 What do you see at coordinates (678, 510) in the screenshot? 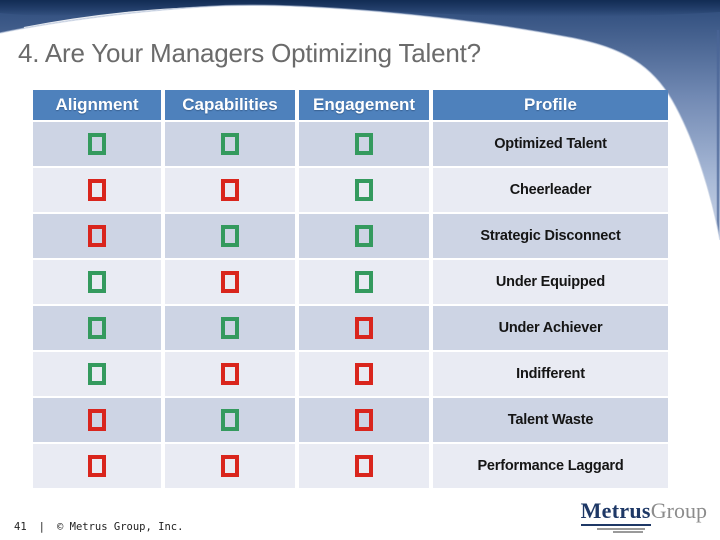
I see `logo-text-group: Group` at bounding box center [678, 510].